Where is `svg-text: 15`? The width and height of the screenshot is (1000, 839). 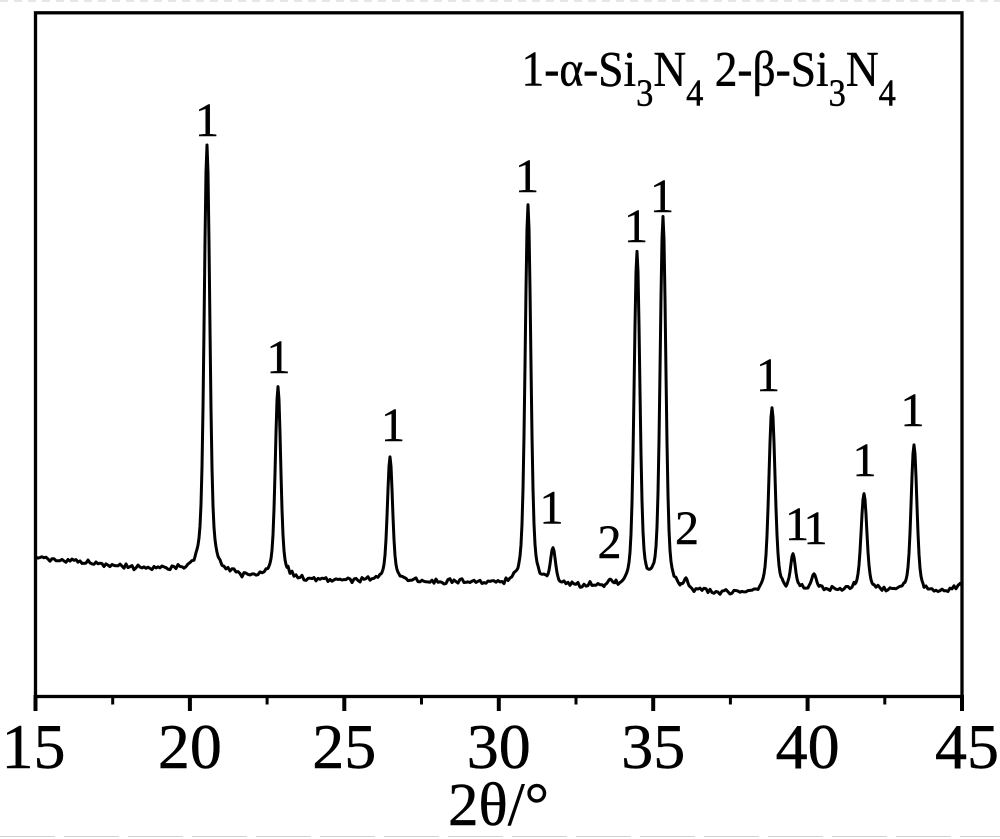 svg-text: 15 is located at coordinates (34, 746).